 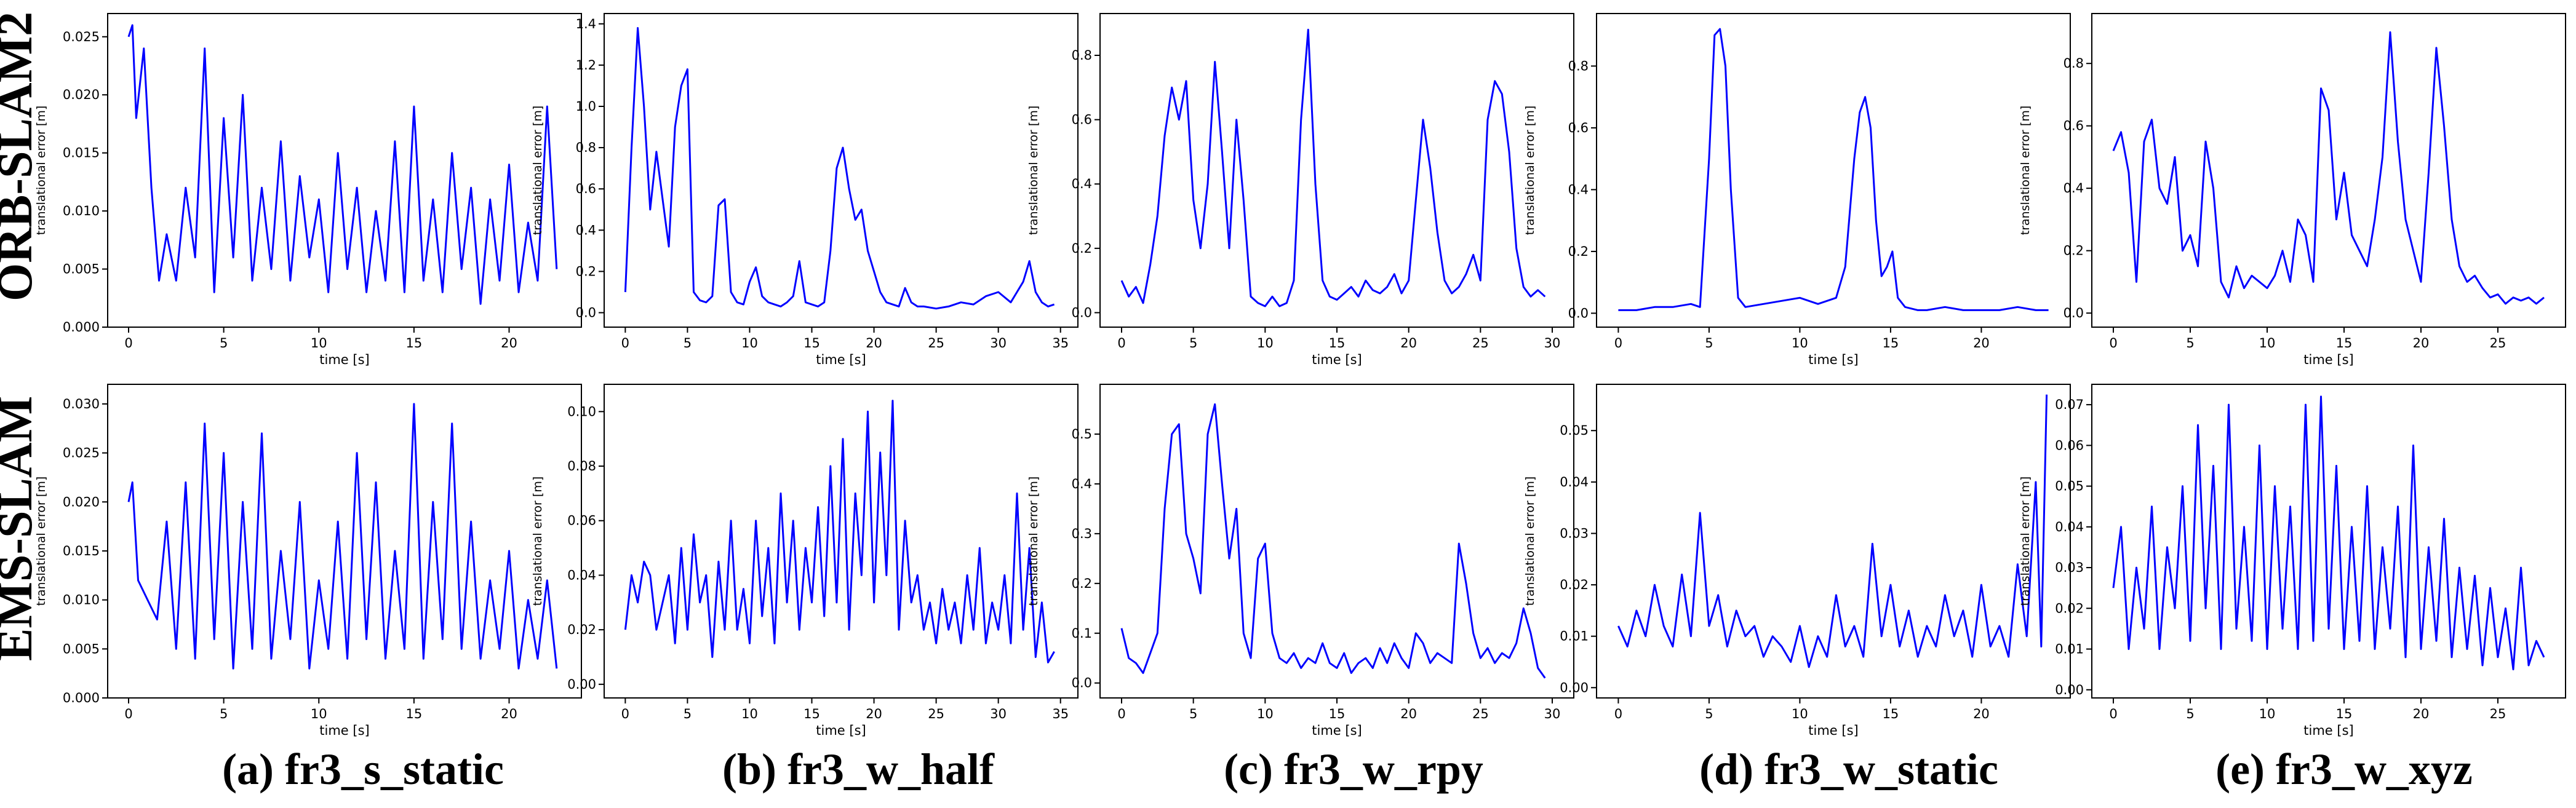 What do you see at coordinates (586, 24) in the screenshot?
I see `y-tick-label: 1.4` at bounding box center [586, 24].